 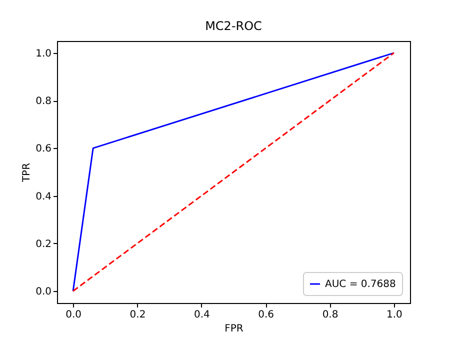 I want to click on y-axis-title: TPR, so click(x=27, y=173).